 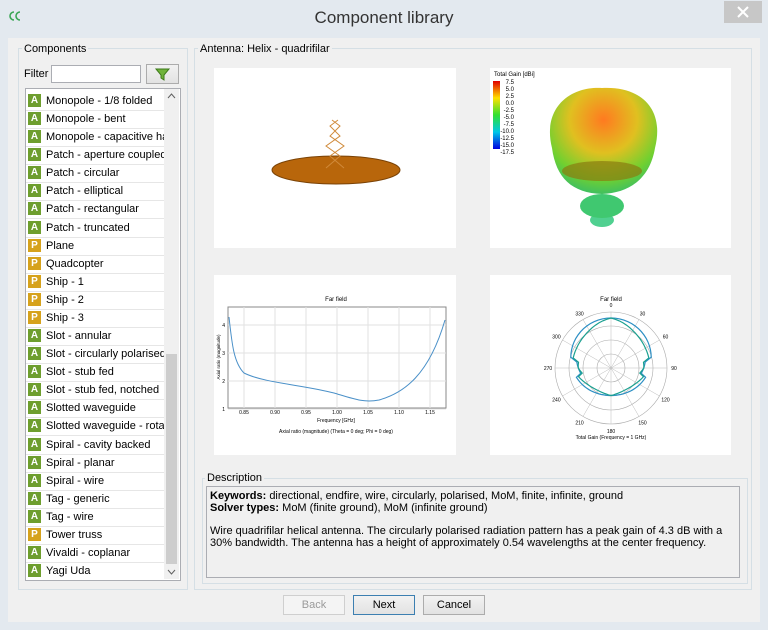 I want to click on list-item: ATag - generic, so click(x=95, y=499).